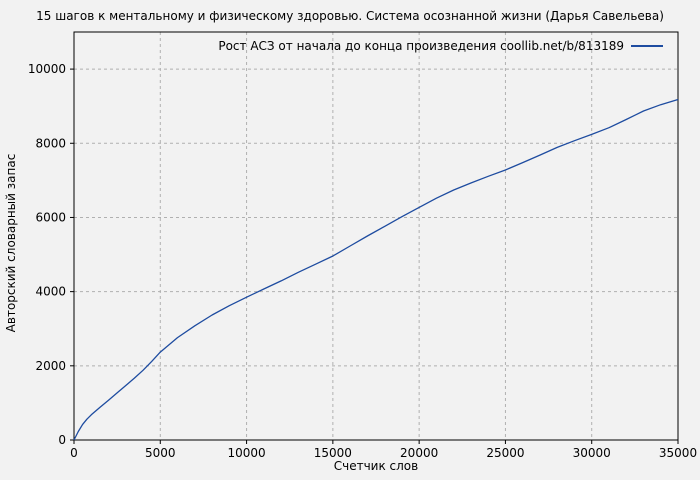  Describe the element at coordinates (647, 46) in the screenshot. I see `legend-line-sample` at that location.